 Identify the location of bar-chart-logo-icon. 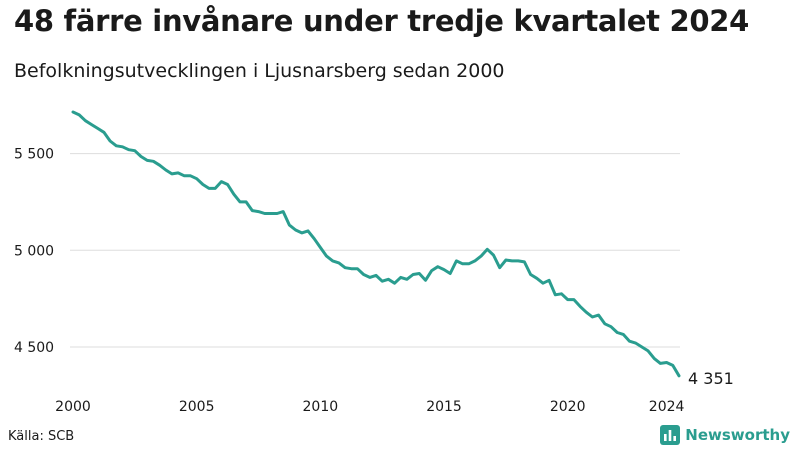
(670, 435).